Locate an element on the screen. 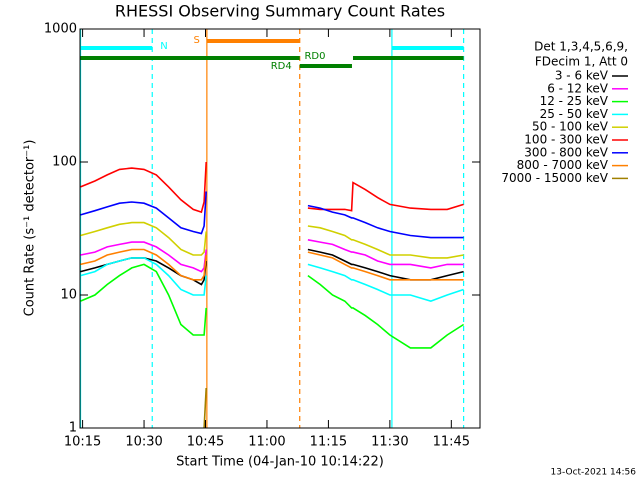 Image resolution: width=640 pixels, height=480 pixels. chart-title: RHESSI Observing Summary Count Rates is located at coordinates (280, 11).